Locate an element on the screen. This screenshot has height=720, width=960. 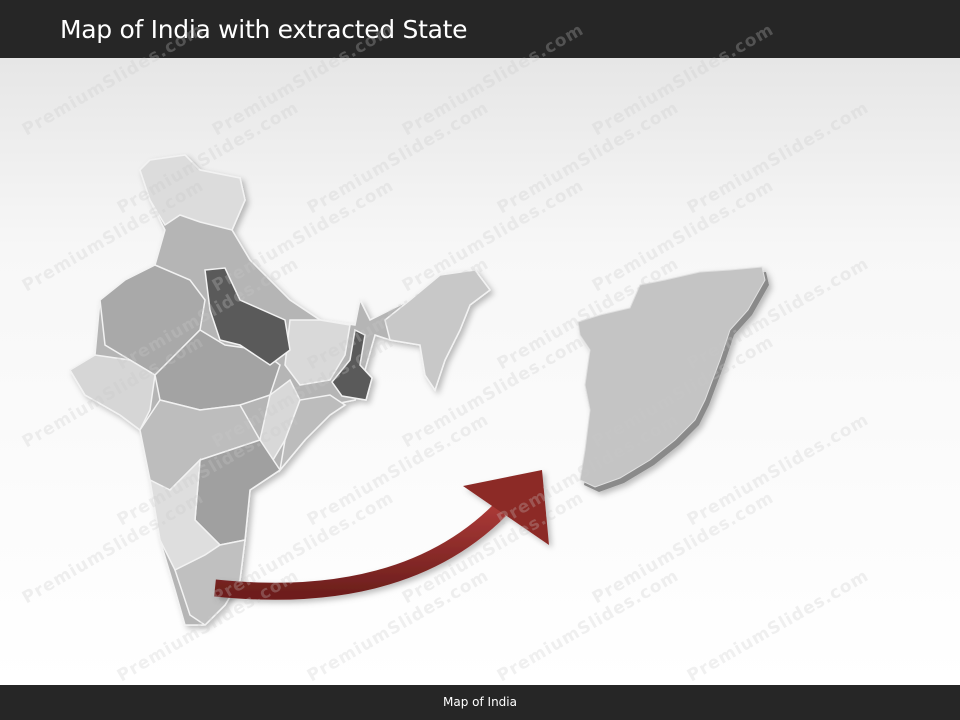
state-northeast is located at coordinates (438, 330).